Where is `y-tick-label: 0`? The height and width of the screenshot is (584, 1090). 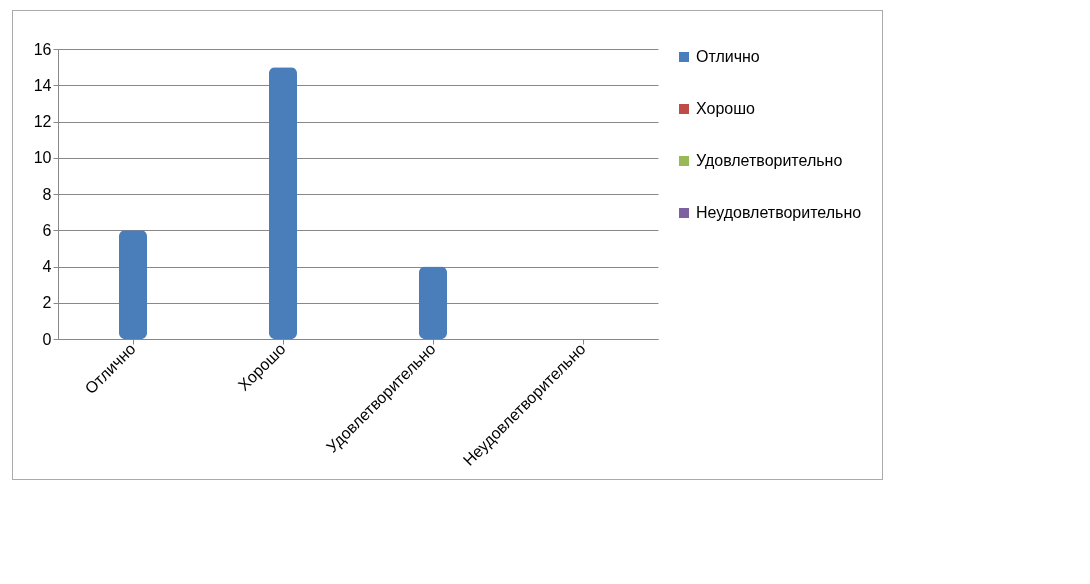 y-tick-label: 0 is located at coordinates (47, 339).